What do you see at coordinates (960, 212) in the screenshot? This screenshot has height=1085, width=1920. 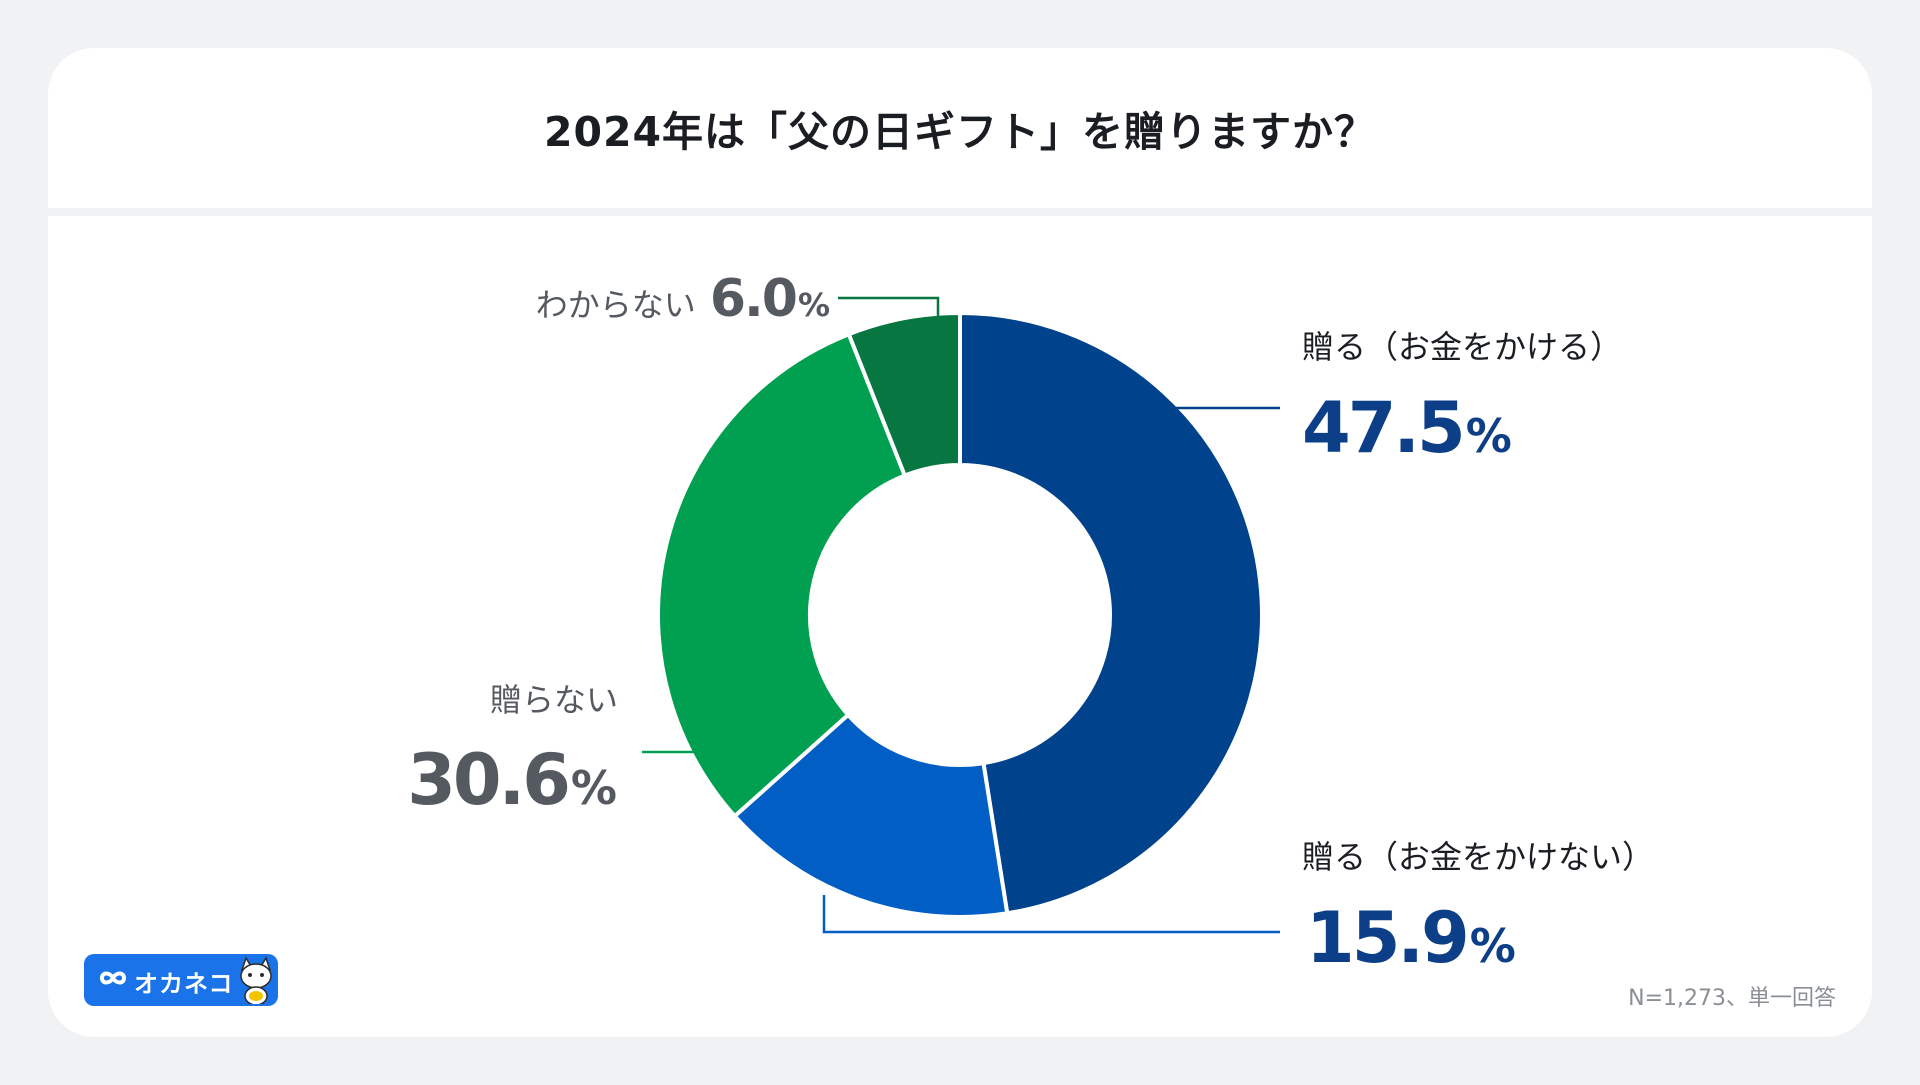 I see `header-divider` at bounding box center [960, 212].